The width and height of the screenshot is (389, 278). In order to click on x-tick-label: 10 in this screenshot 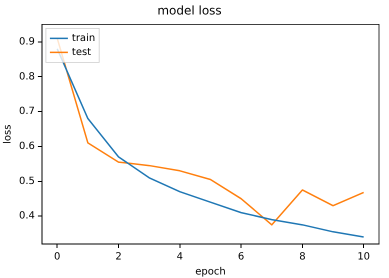, I will do `click(363, 257)`.